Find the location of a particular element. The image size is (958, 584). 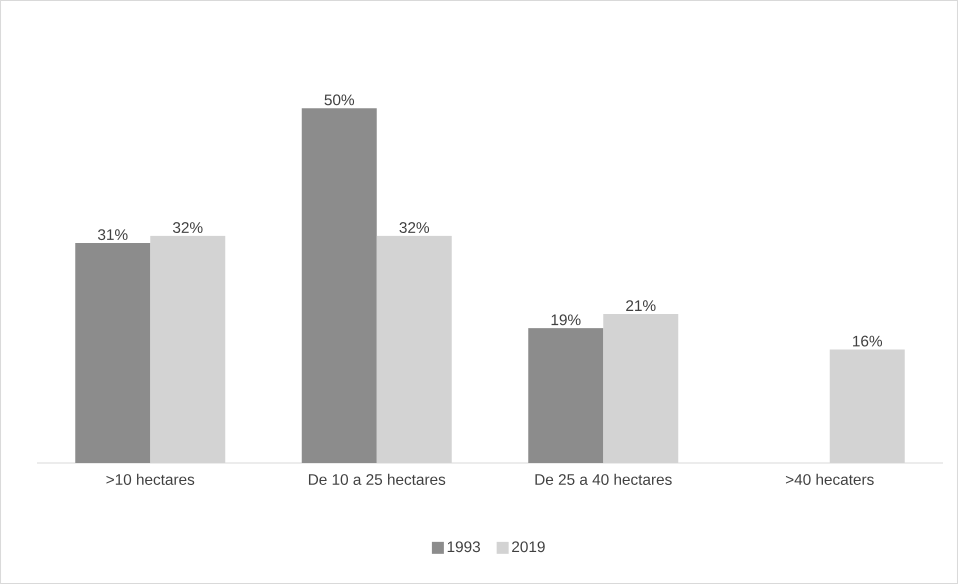

legend-label: 2019 is located at coordinates (528, 546).